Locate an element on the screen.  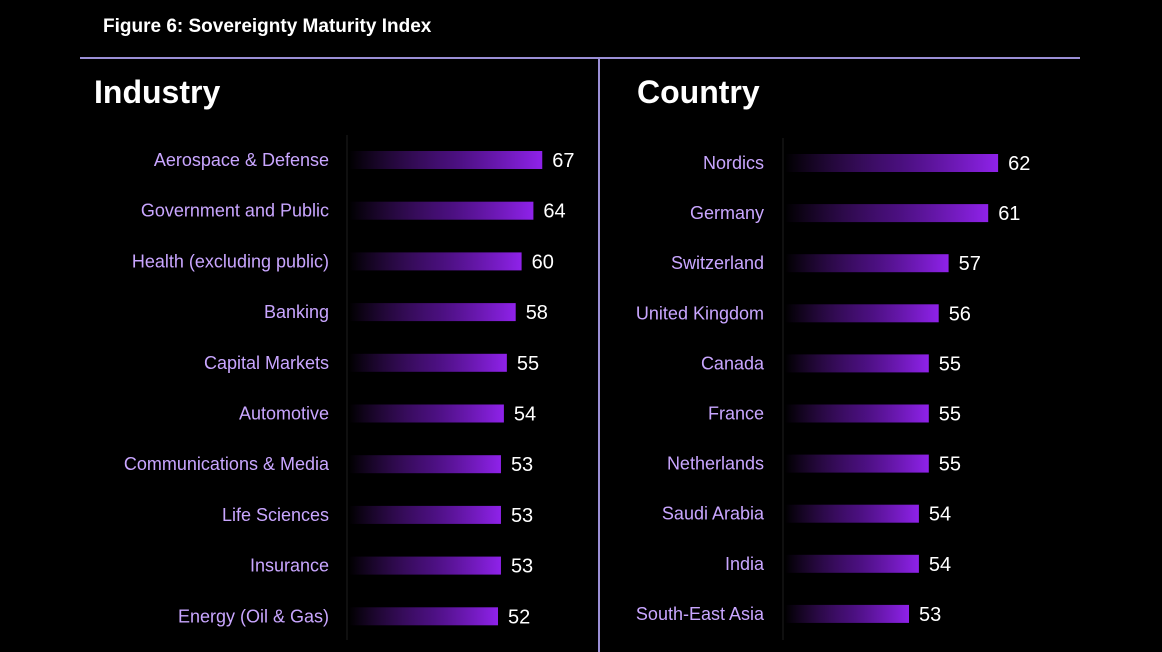
value-label: 67 is located at coordinates (563, 161).